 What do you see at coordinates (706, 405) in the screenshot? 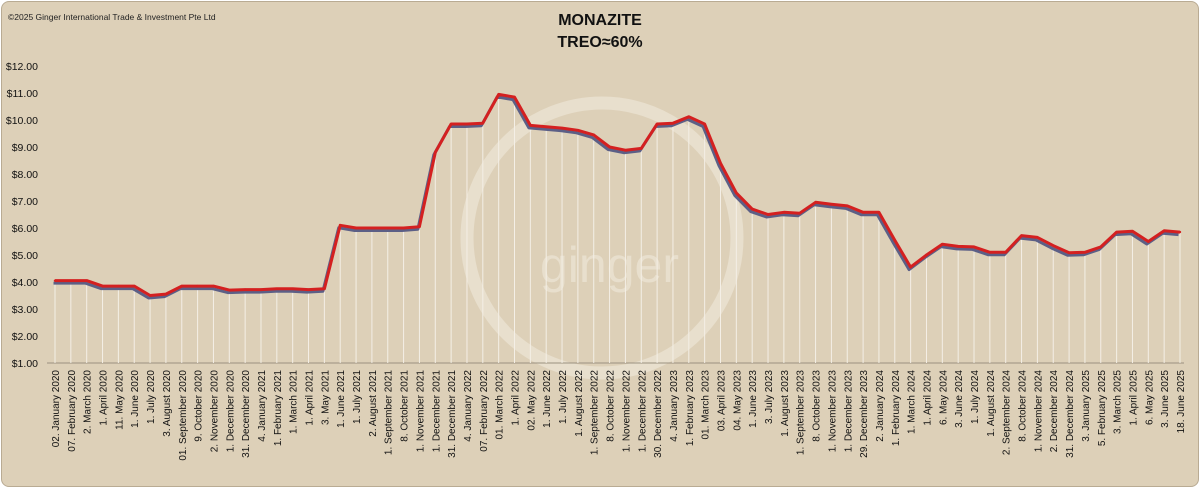
I see `x-tick-label: 01. March 2023` at bounding box center [706, 405].